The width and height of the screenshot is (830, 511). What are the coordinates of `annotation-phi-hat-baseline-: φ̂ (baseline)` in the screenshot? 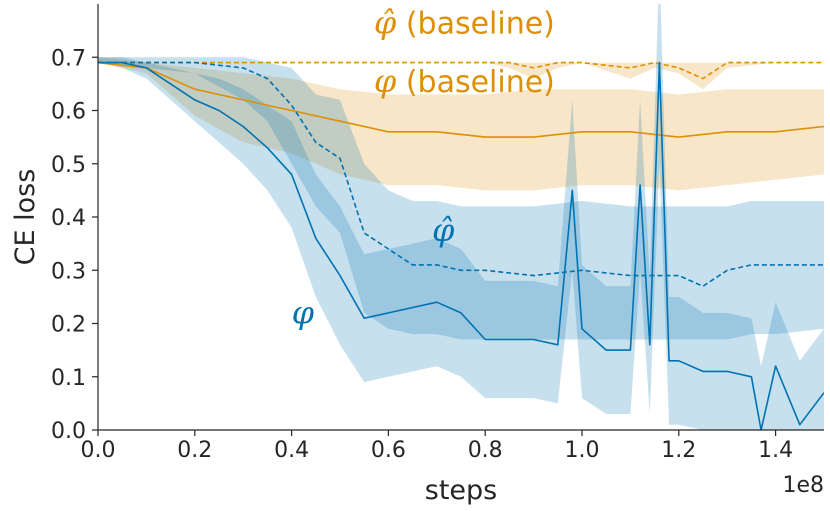 It's located at (464, 22).